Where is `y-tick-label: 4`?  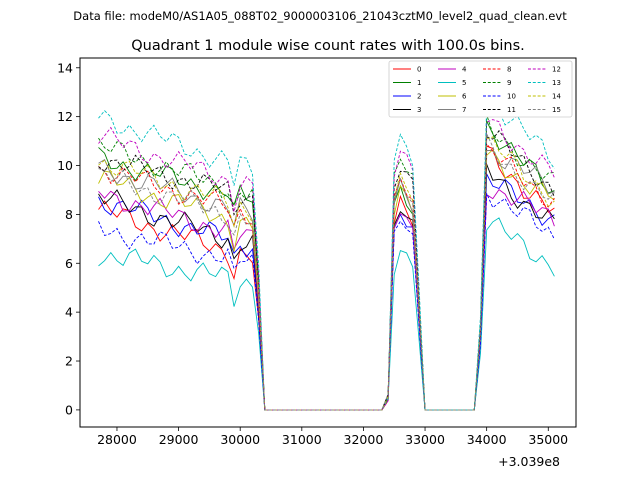
y-tick-label: 4 is located at coordinates (69, 312).